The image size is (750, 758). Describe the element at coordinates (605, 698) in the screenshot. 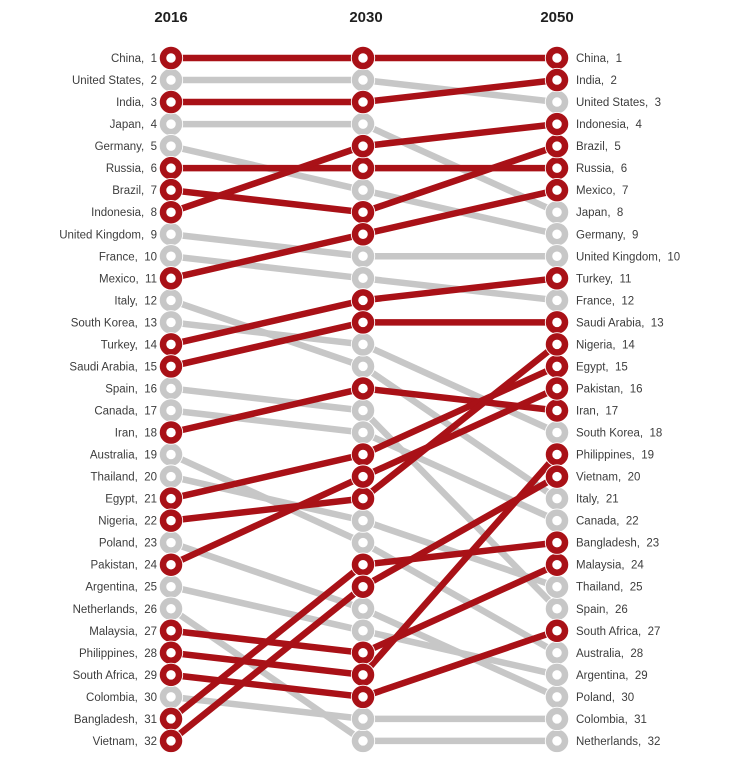

I see `label-2050-poland: Poland, 30` at that location.